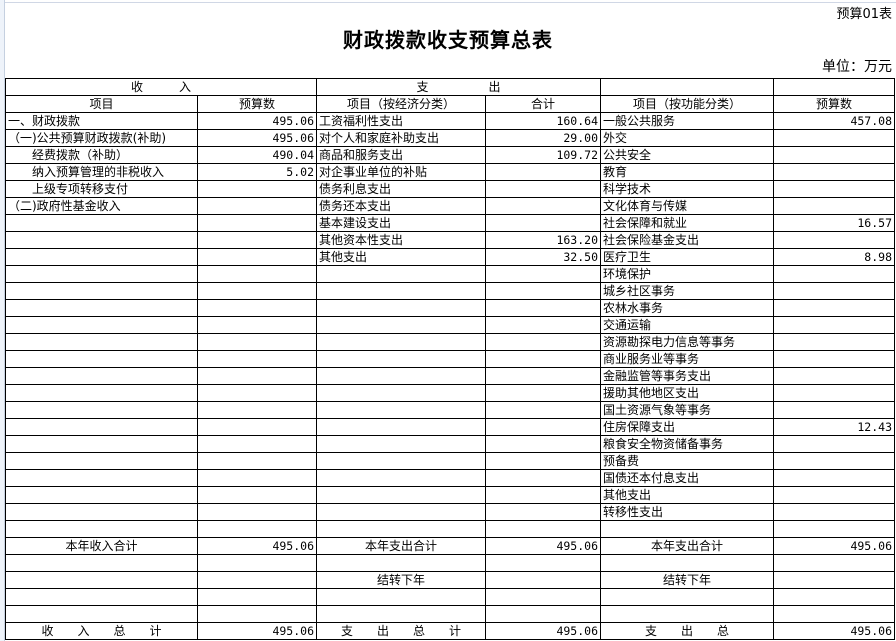 The image size is (896, 641). I want to click on item-cell: 外交, so click(687, 138).